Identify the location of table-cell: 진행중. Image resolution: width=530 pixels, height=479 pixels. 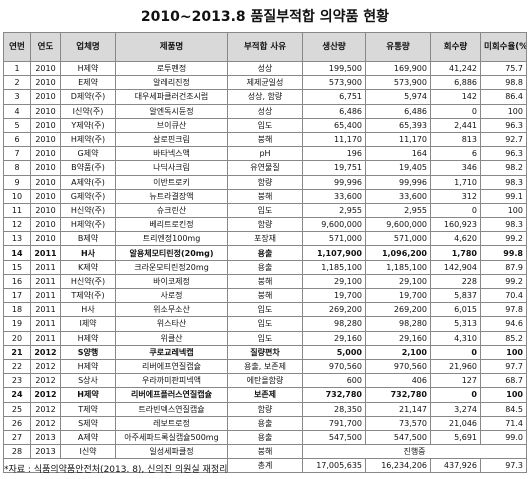
(414, 452).